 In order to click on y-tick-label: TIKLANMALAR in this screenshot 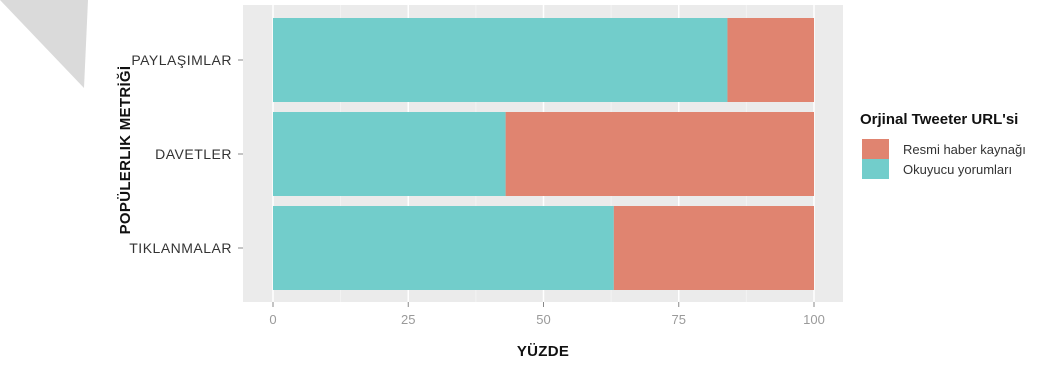, I will do `click(180, 248)`.